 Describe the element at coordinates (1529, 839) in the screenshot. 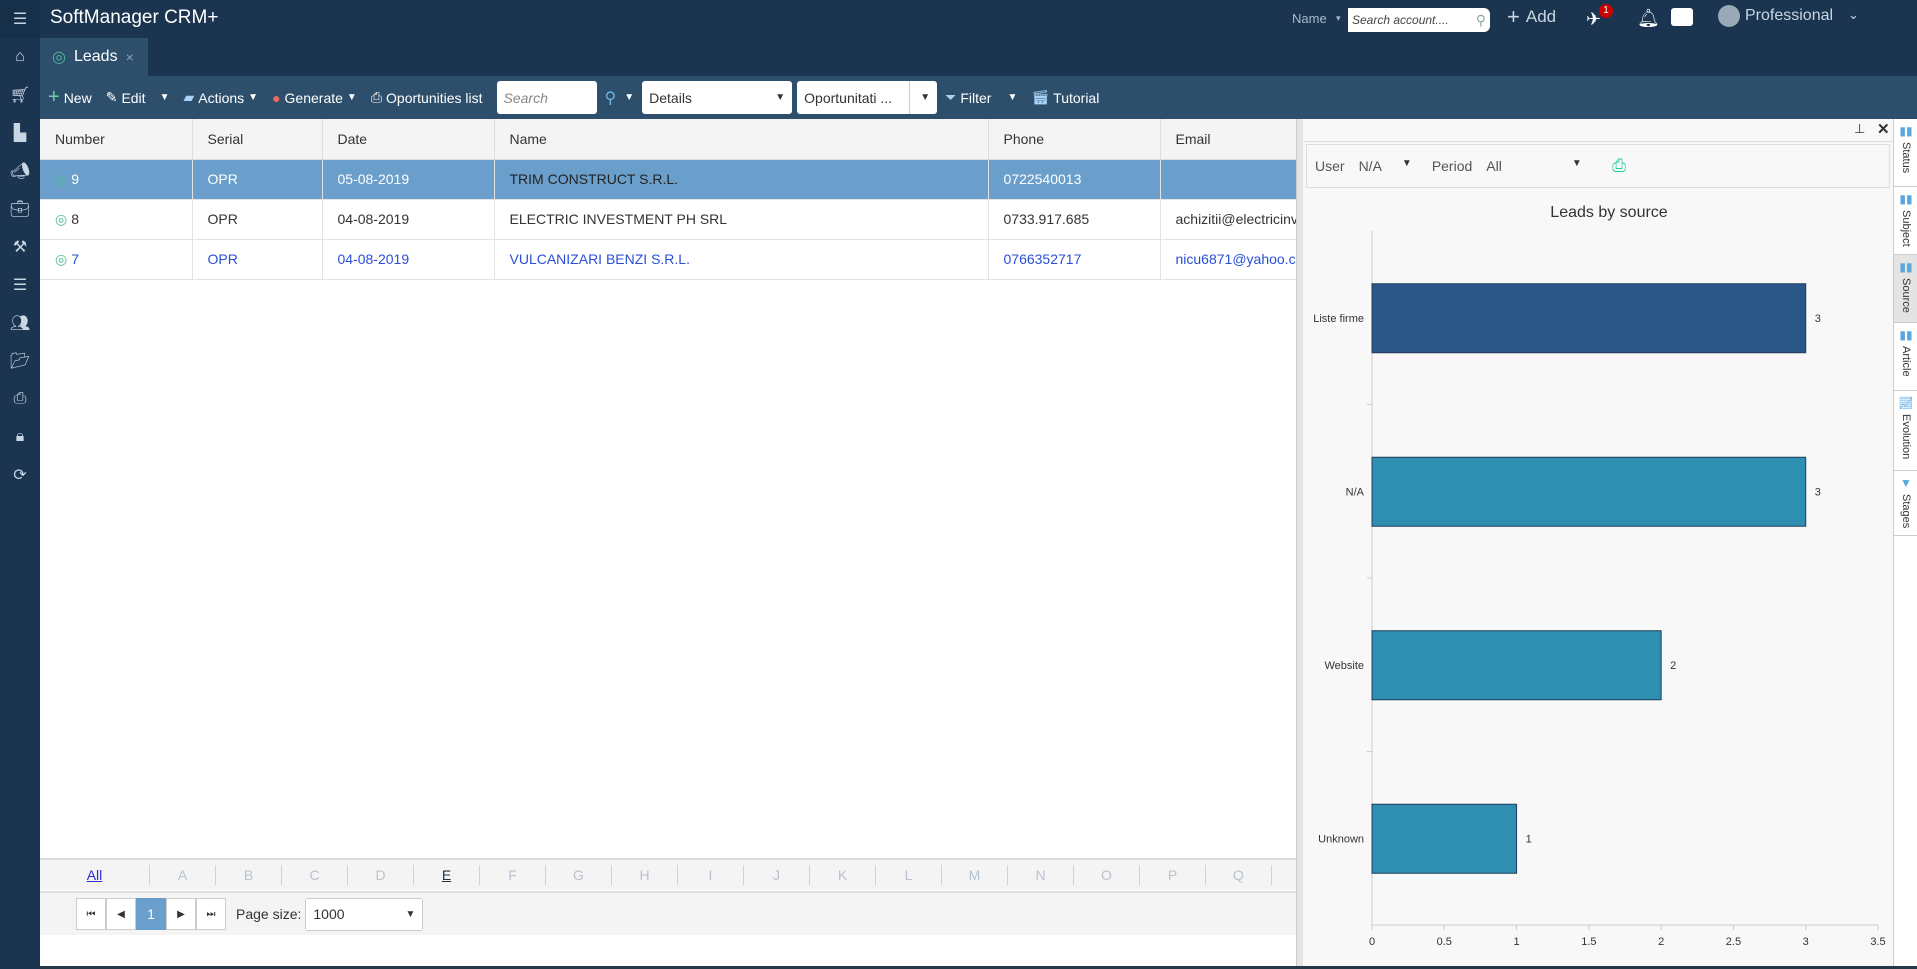

I see `data-label: 1` at that location.